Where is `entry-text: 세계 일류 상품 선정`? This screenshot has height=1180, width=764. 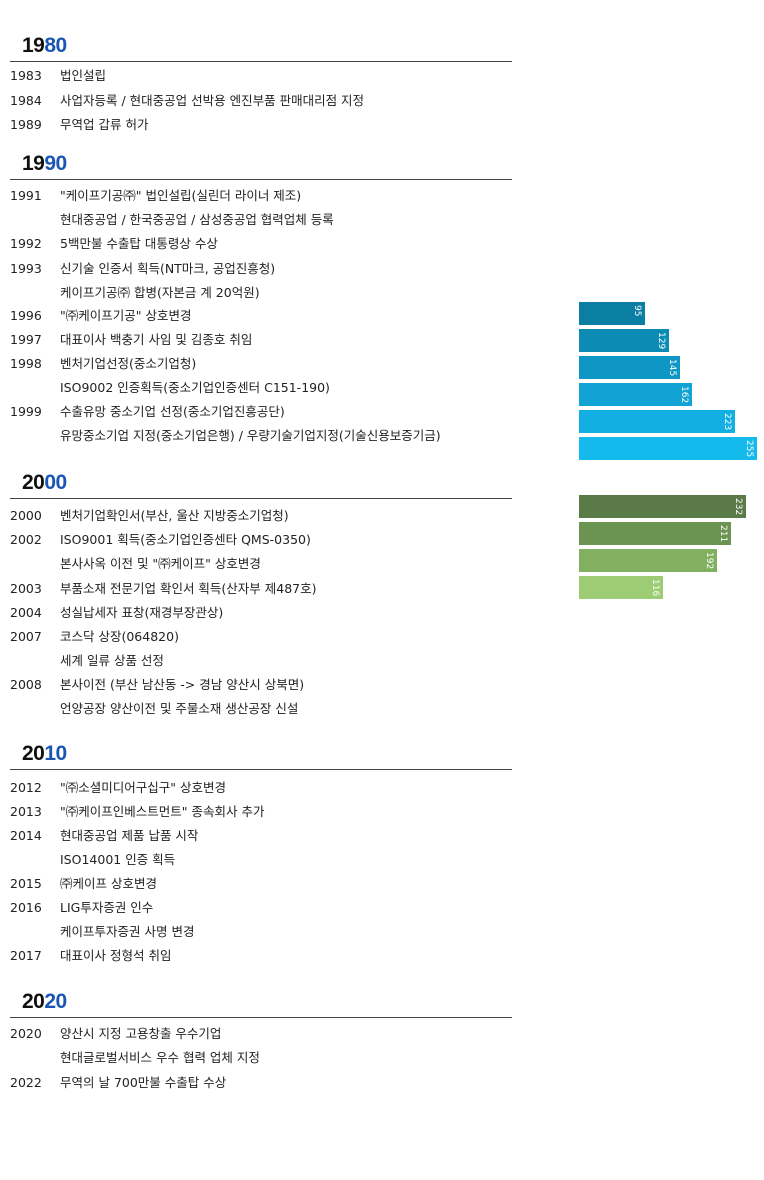
entry-text: 세계 일류 상품 선정 is located at coordinates (112, 660).